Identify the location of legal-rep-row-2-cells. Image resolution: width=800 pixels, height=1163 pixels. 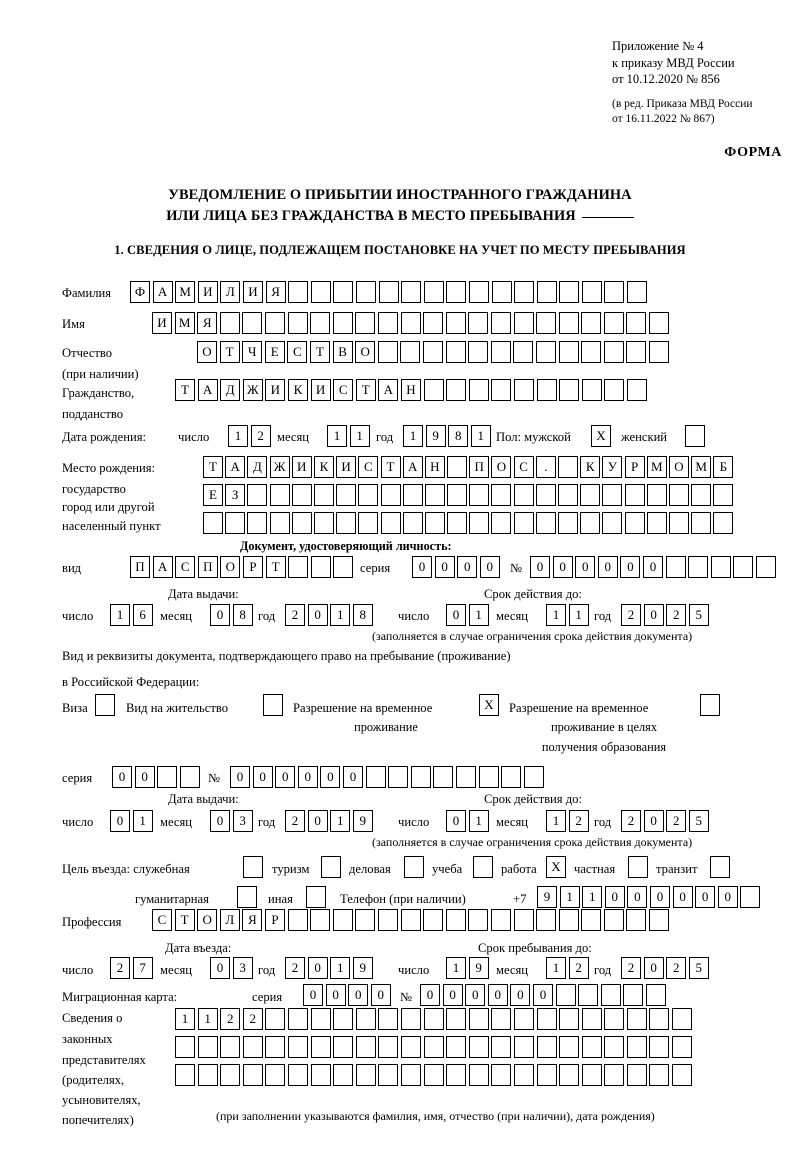
(434, 1047).